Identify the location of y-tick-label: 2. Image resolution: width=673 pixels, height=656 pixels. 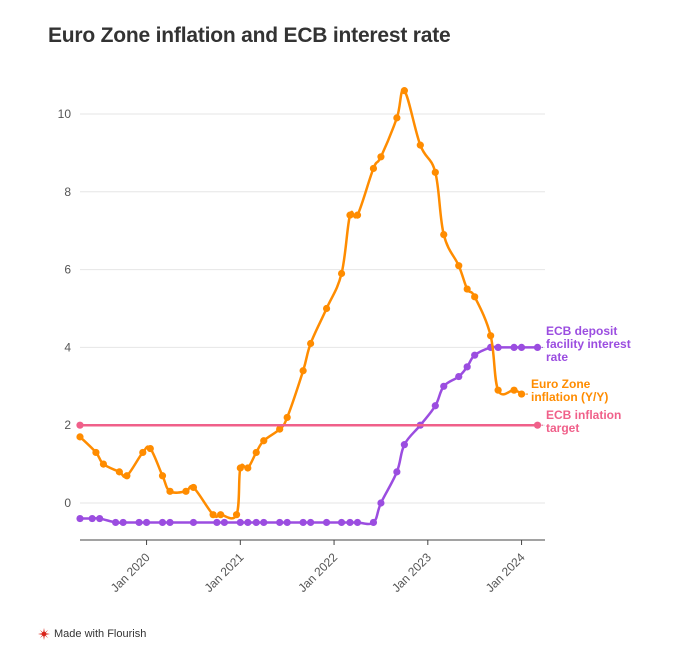
(67, 425).